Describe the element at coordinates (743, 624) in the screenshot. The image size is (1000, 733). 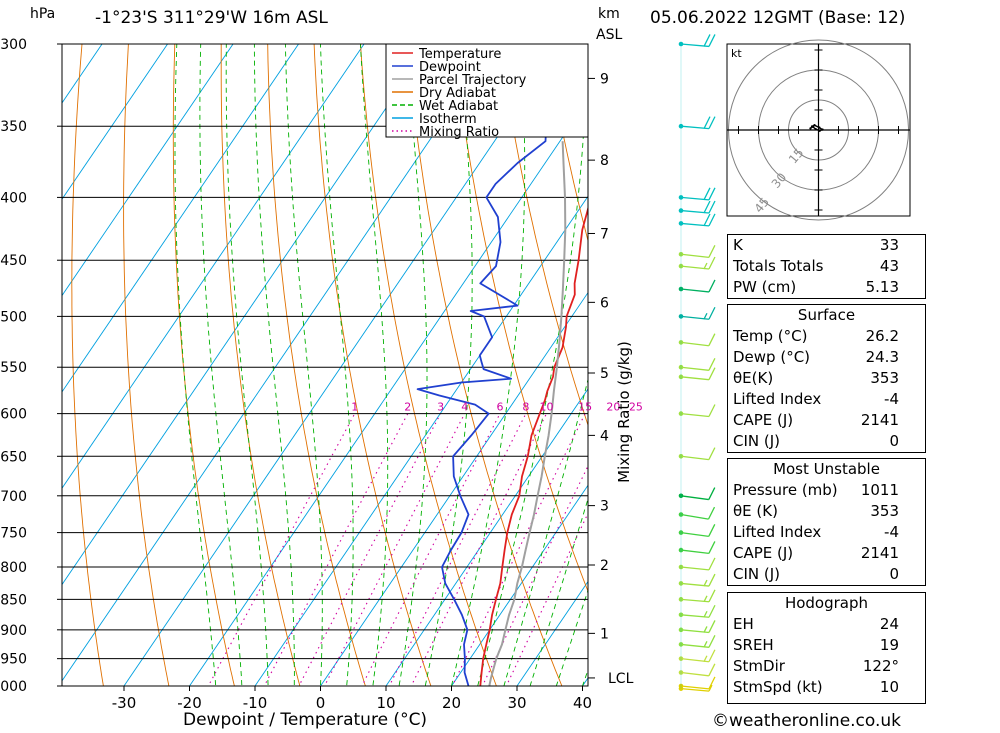
I see `index-label: EH` at that location.